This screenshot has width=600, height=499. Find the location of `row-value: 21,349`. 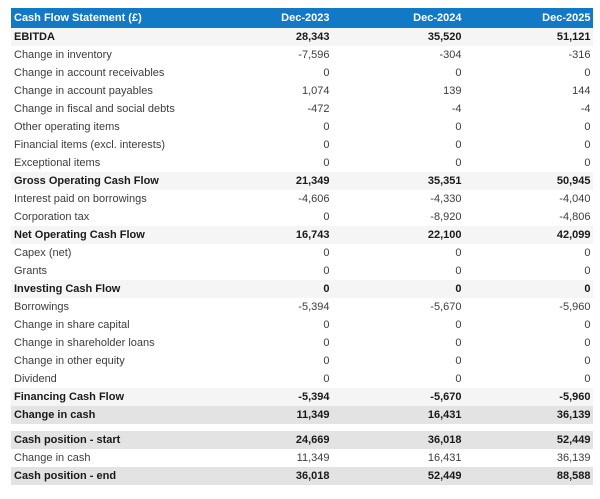

row-value: 21,349 is located at coordinates (312, 181).